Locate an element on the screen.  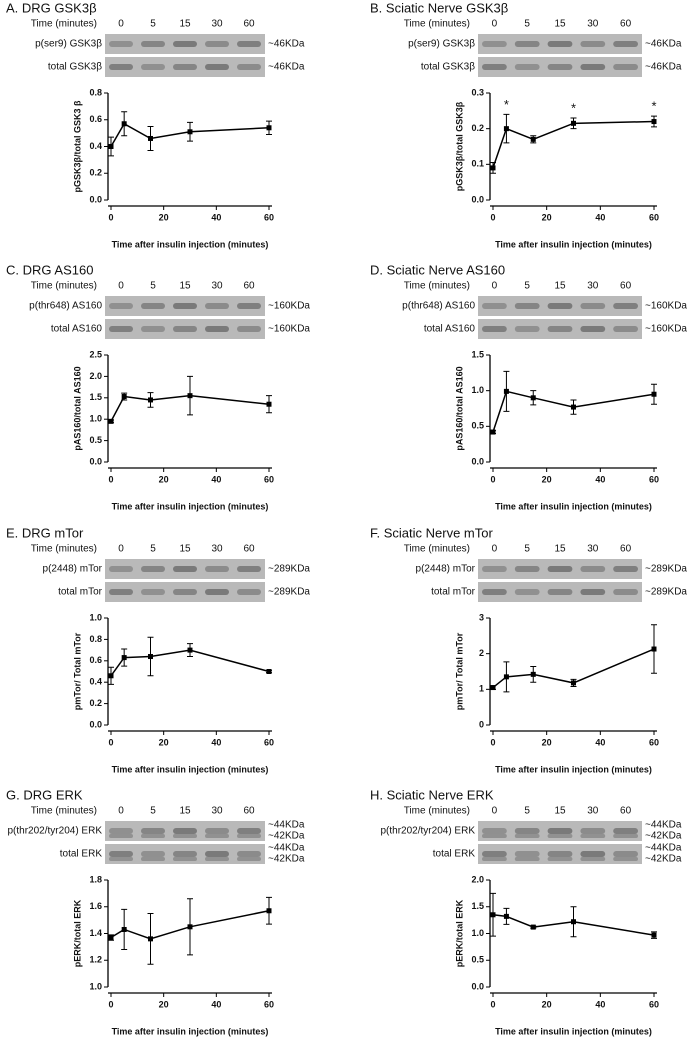
y-tick-label: 1.0 is located at coordinates (95, 986).